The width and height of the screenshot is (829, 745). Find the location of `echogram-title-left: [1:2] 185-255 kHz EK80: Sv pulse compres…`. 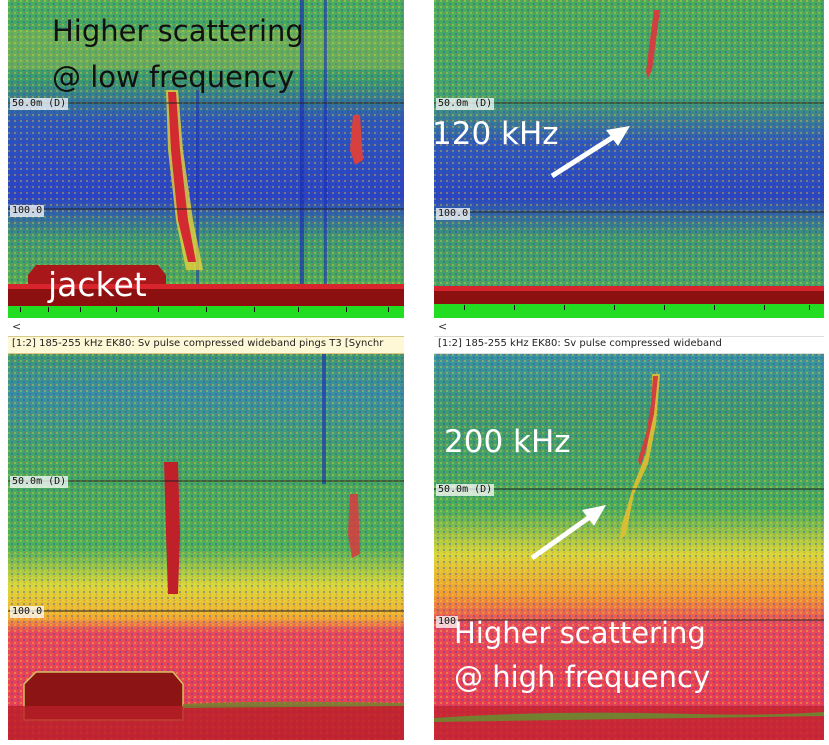

echogram-title-left: [1:2] 185-255 kHz EK80: Sv pulse compres… is located at coordinates (206, 345).